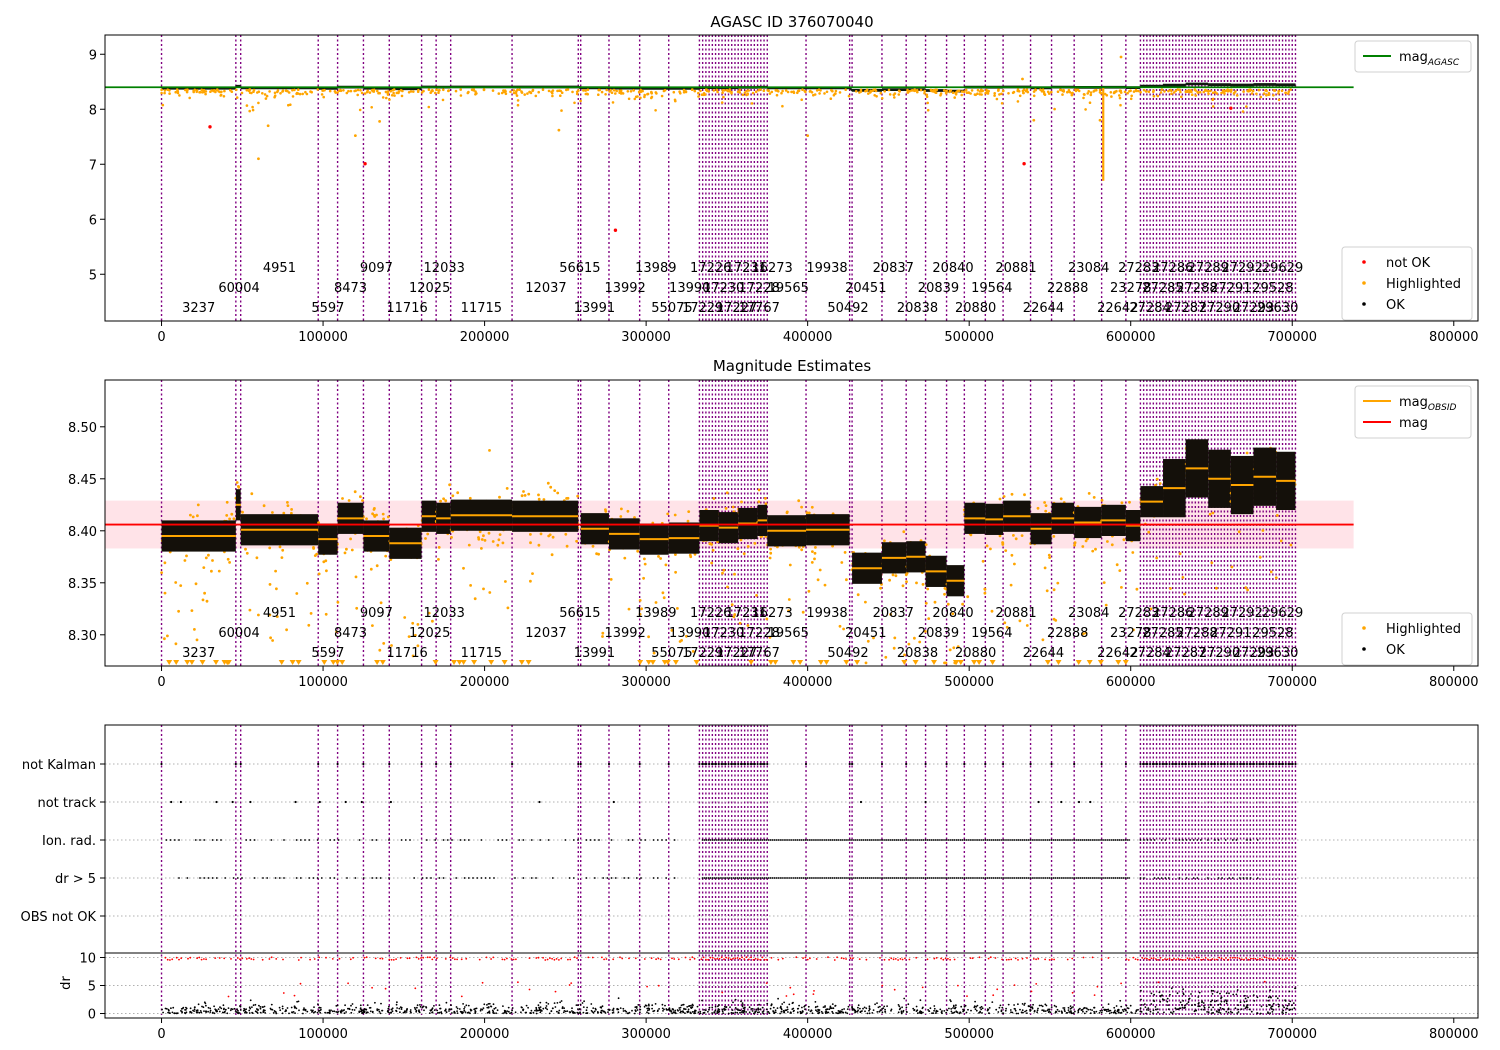 The image size is (1500, 1050). Describe the element at coordinates (624, 633) in the screenshot. I see `obsid-label: 13992` at that location.